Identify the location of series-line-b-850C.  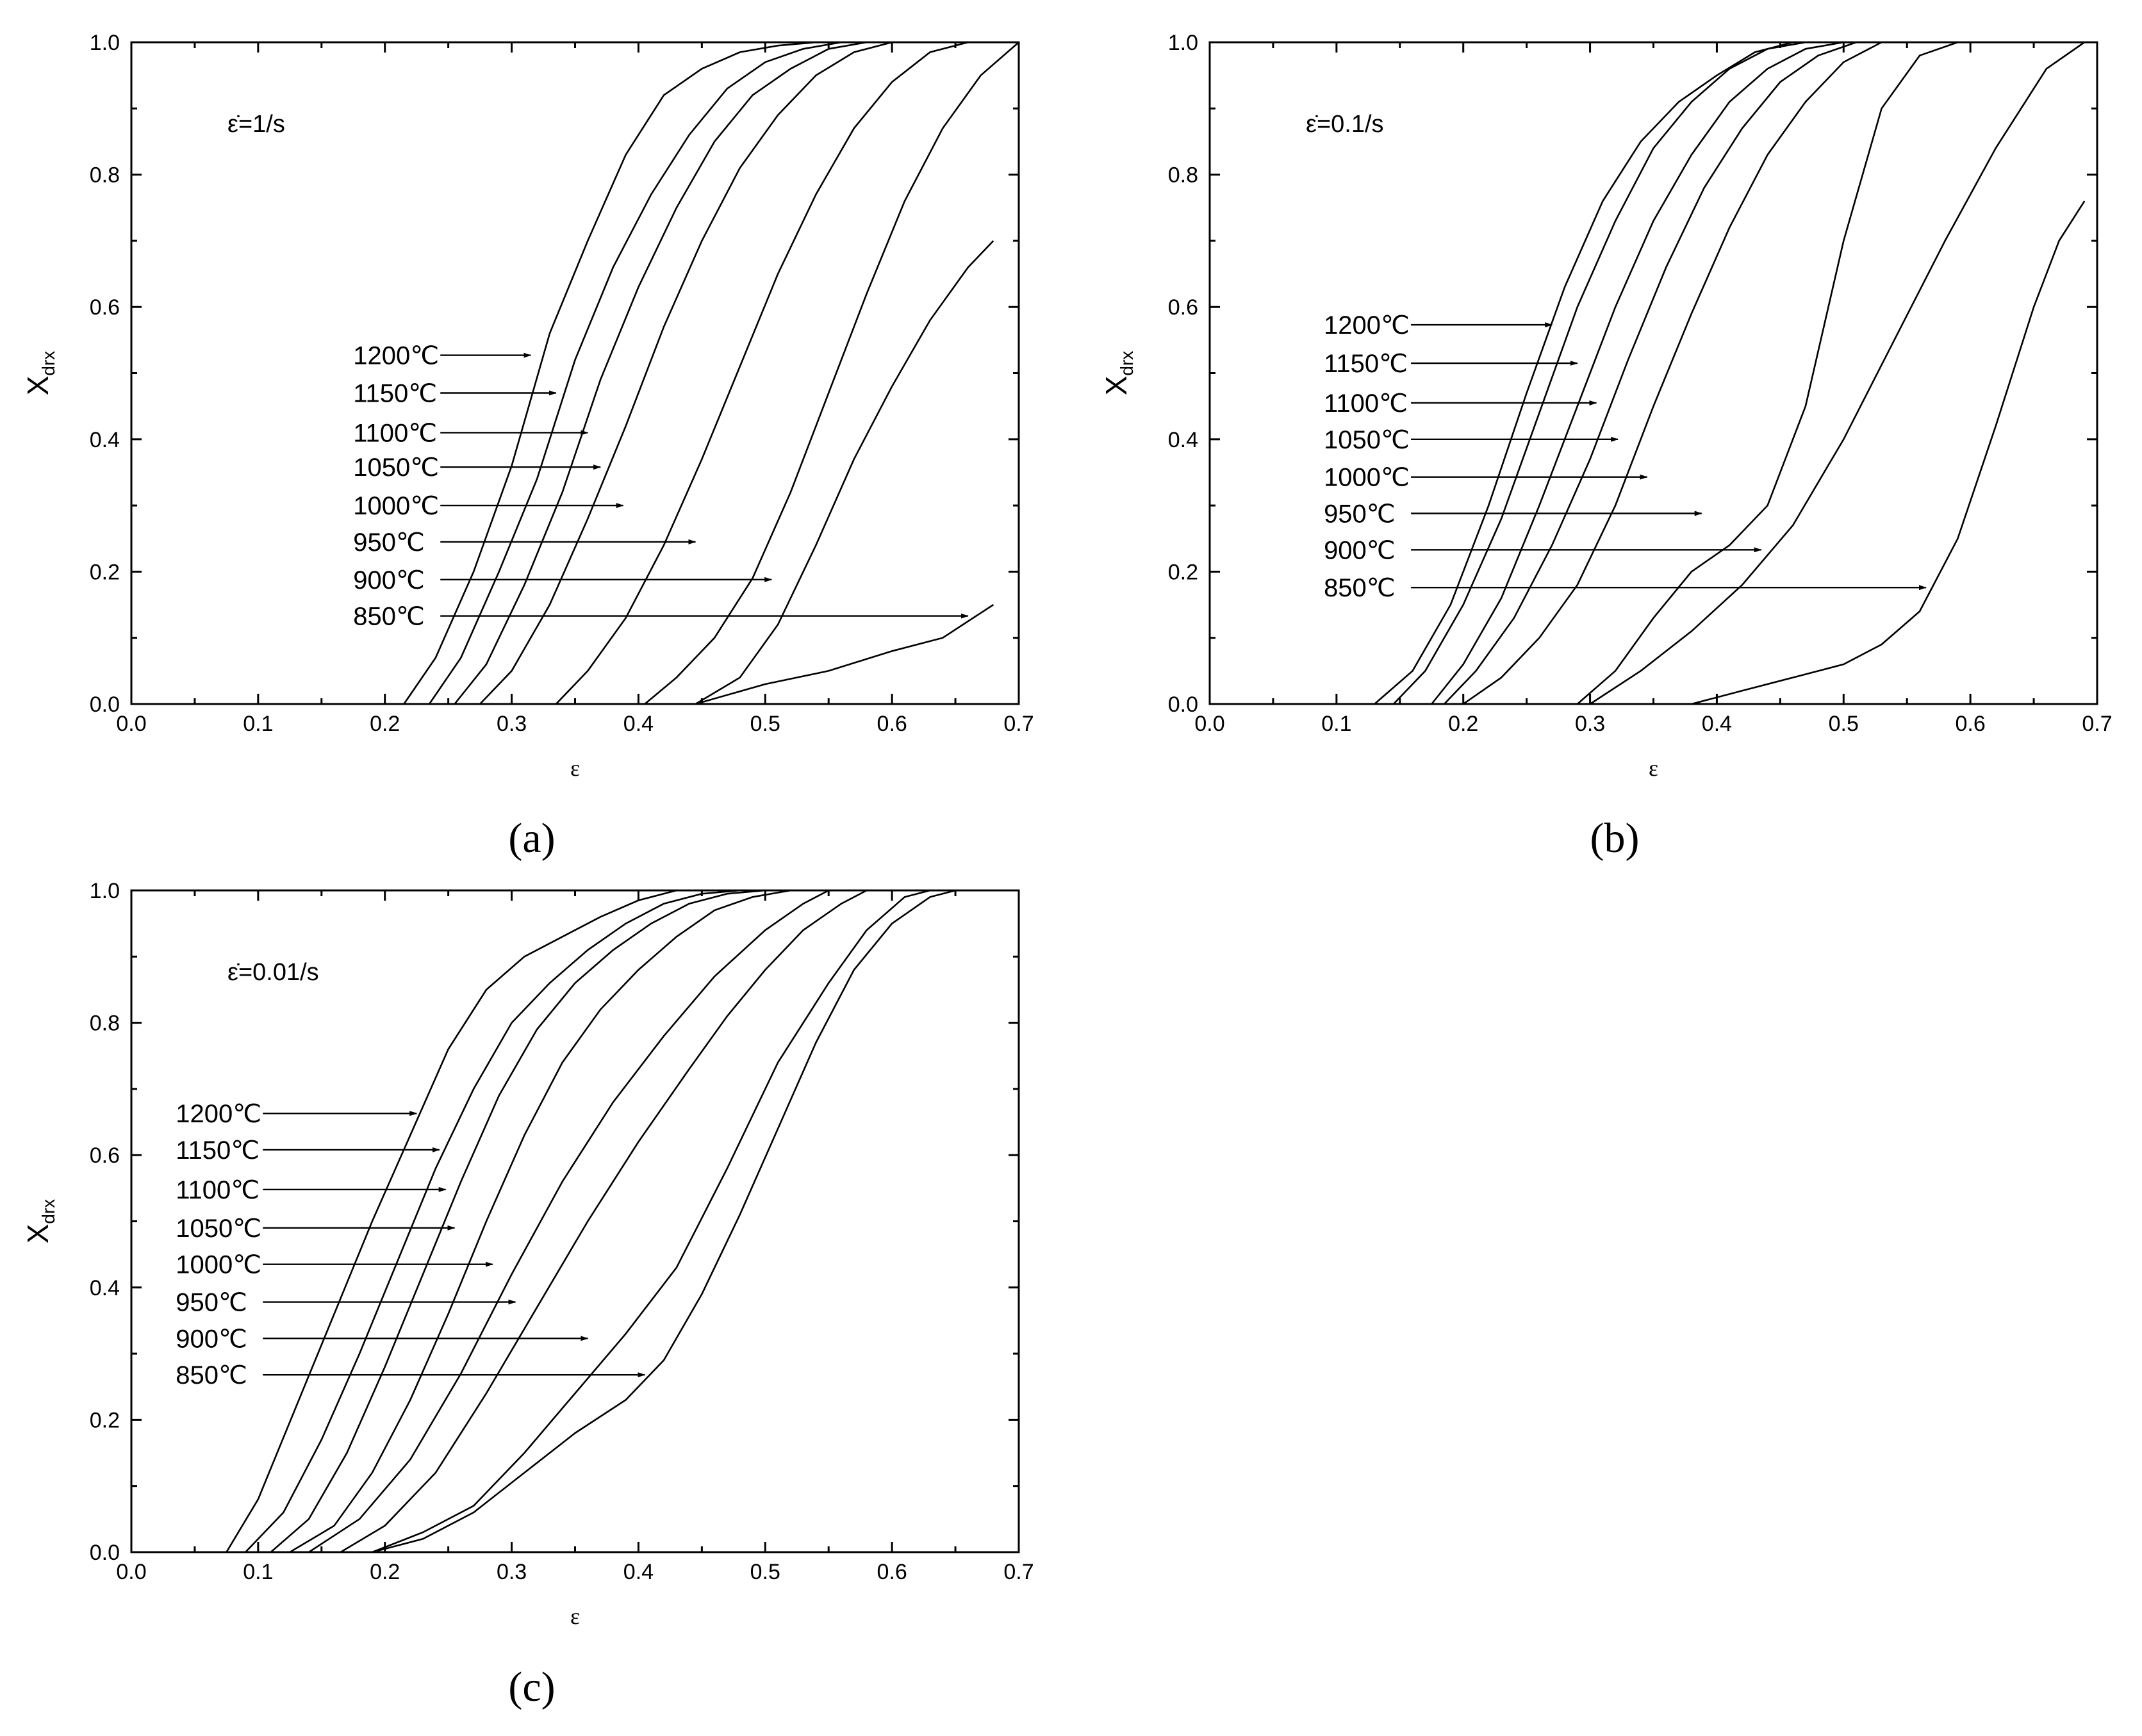
(1888, 453).